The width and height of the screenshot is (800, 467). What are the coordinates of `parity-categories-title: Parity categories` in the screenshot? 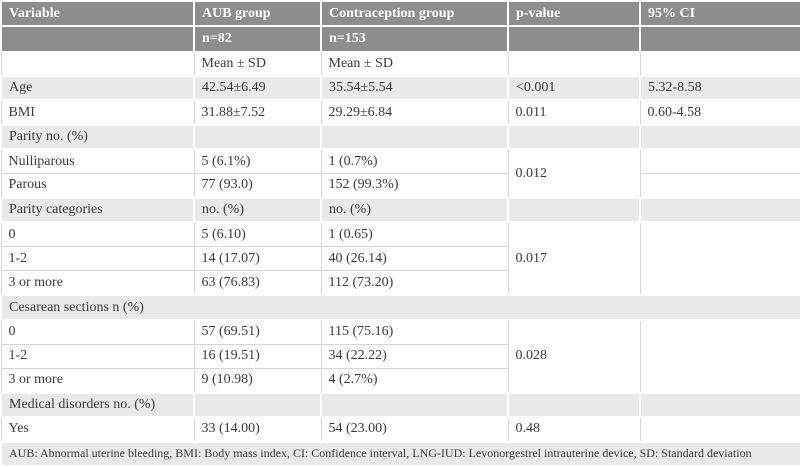 It's located at (97, 210).